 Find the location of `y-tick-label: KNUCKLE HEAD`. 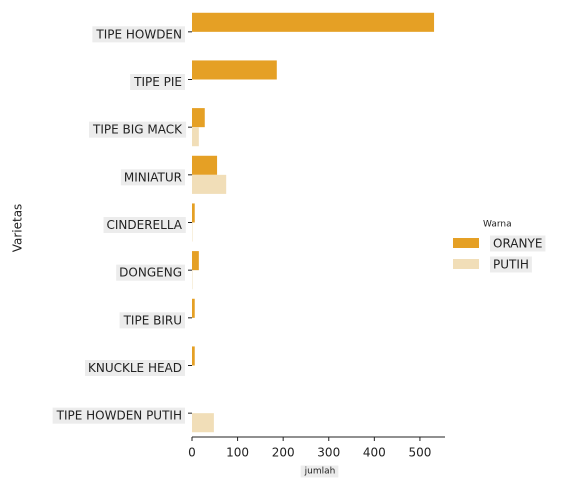

y-tick-label: KNUCKLE HEAD is located at coordinates (135, 368).